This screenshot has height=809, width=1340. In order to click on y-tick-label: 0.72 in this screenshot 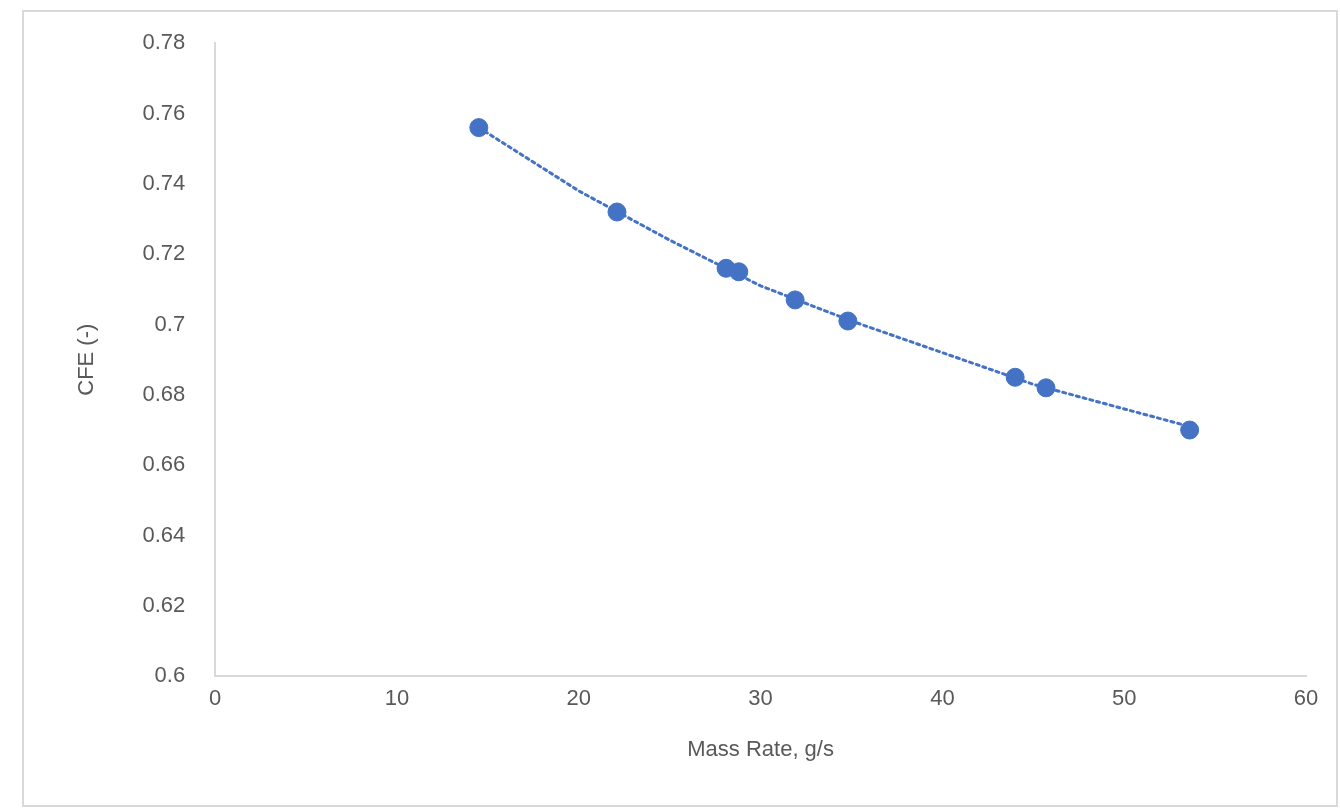, I will do `click(164, 253)`.